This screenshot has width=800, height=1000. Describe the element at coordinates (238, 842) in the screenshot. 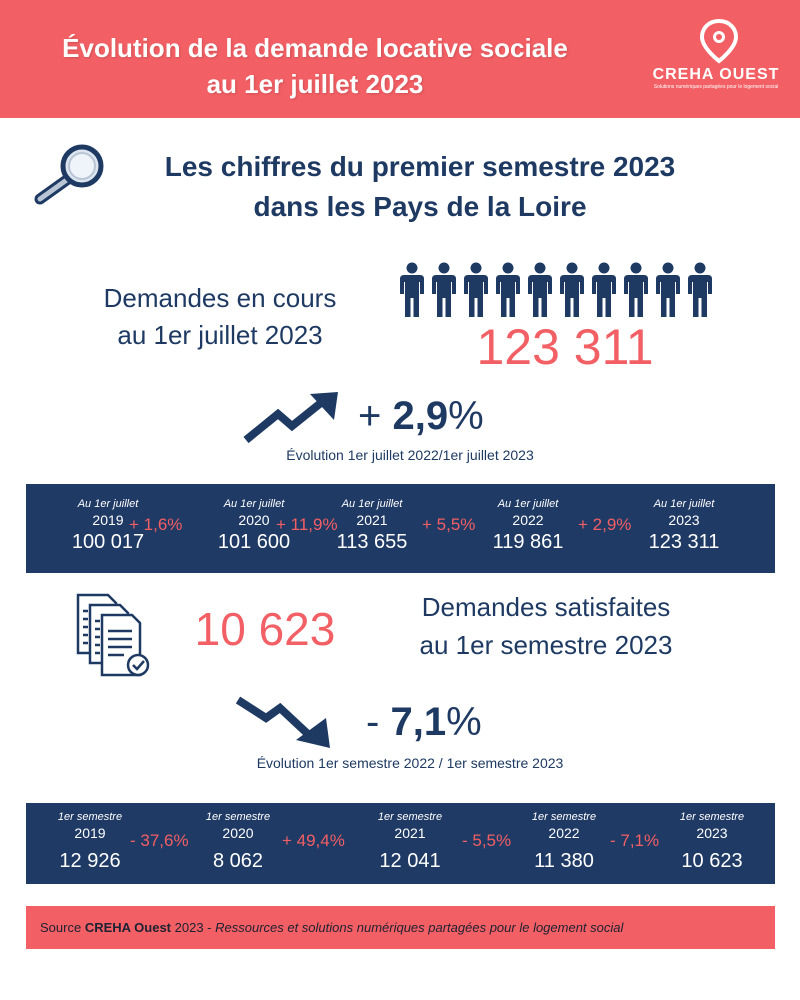

I see `semester-col-2020: 1er semestre 2020 8 062` at that location.